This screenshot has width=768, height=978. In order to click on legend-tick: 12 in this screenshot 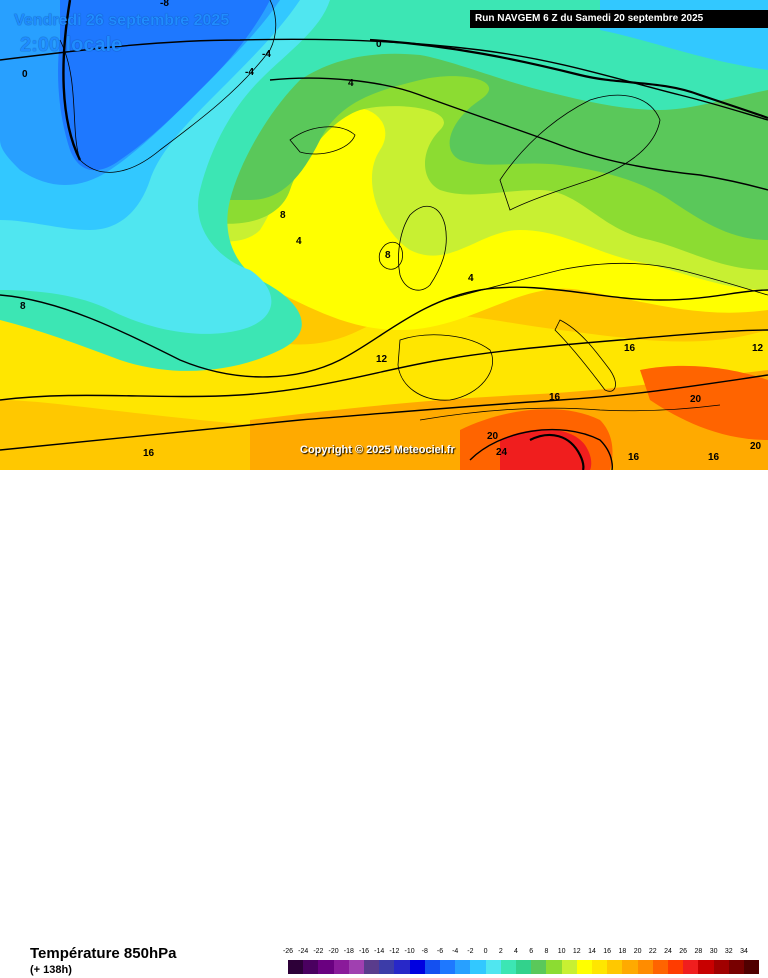, I will do `click(576, 951)`.